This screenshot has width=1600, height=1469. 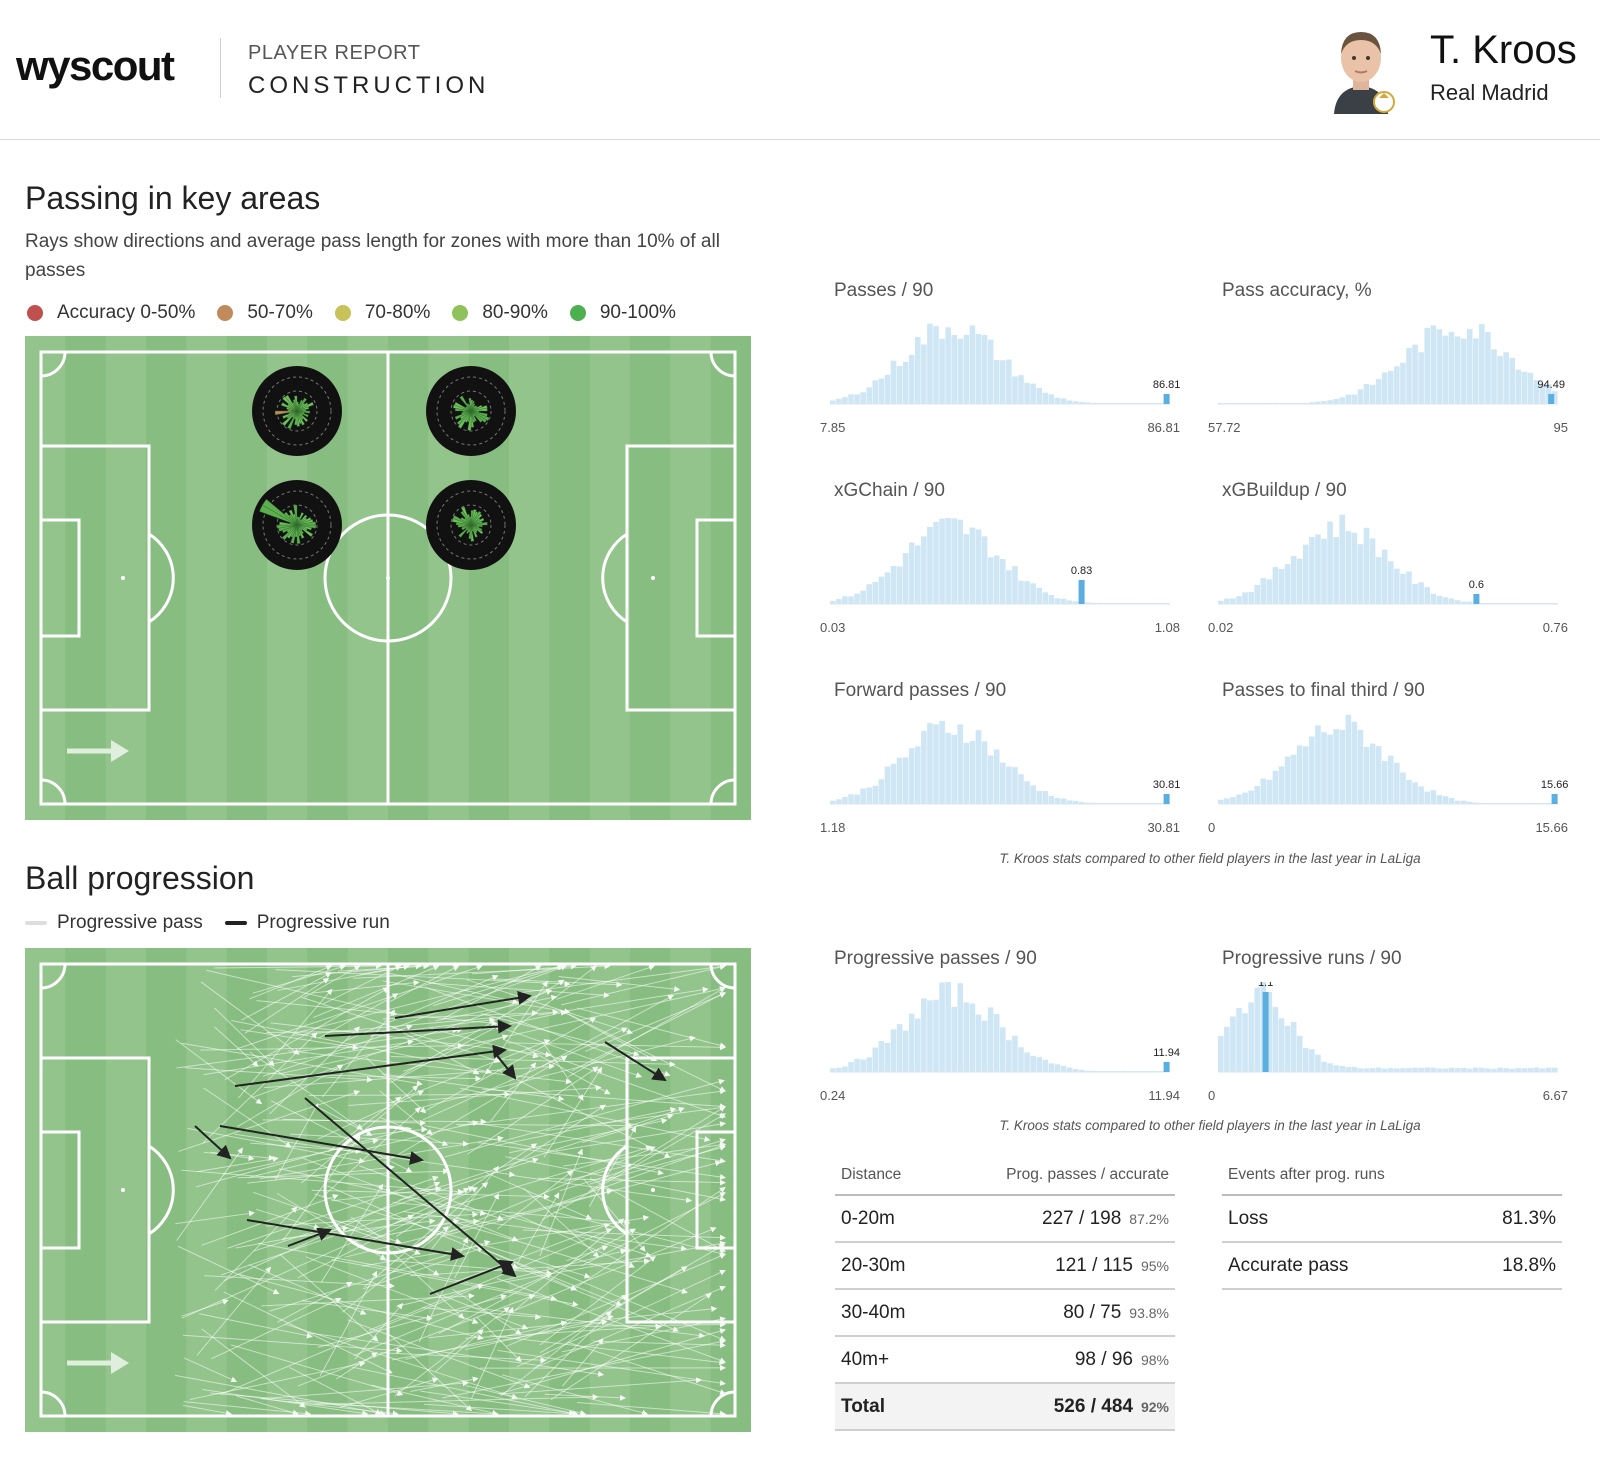 What do you see at coordinates (1163, 427) in the screenshot?
I see `histogram-max-label: 86.81` at bounding box center [1163, 427].